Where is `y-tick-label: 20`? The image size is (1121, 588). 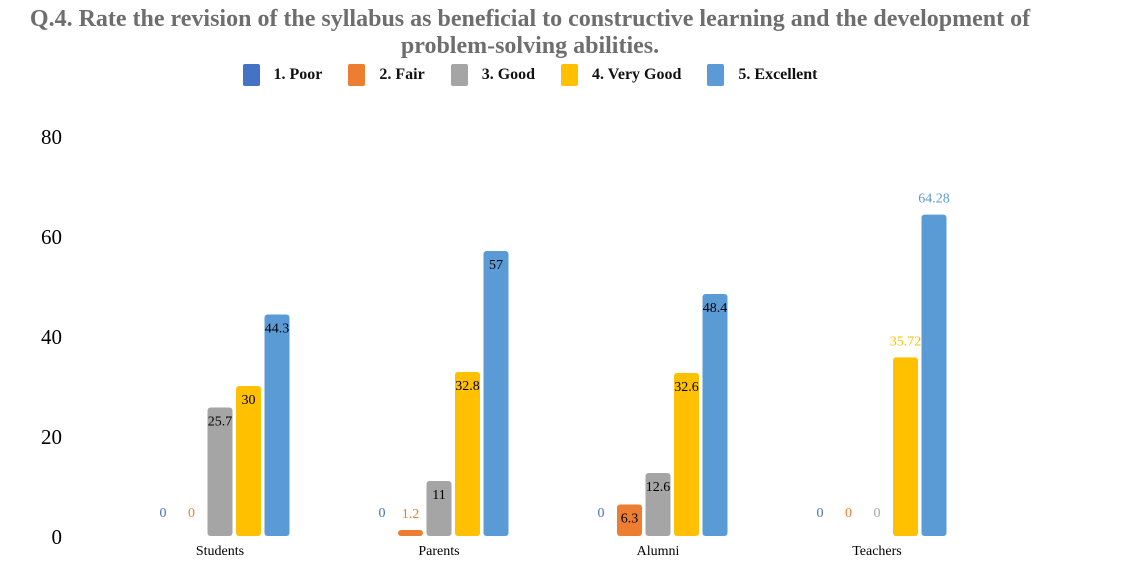 y-tick-label: 20 is located at coordinates (51, 437).